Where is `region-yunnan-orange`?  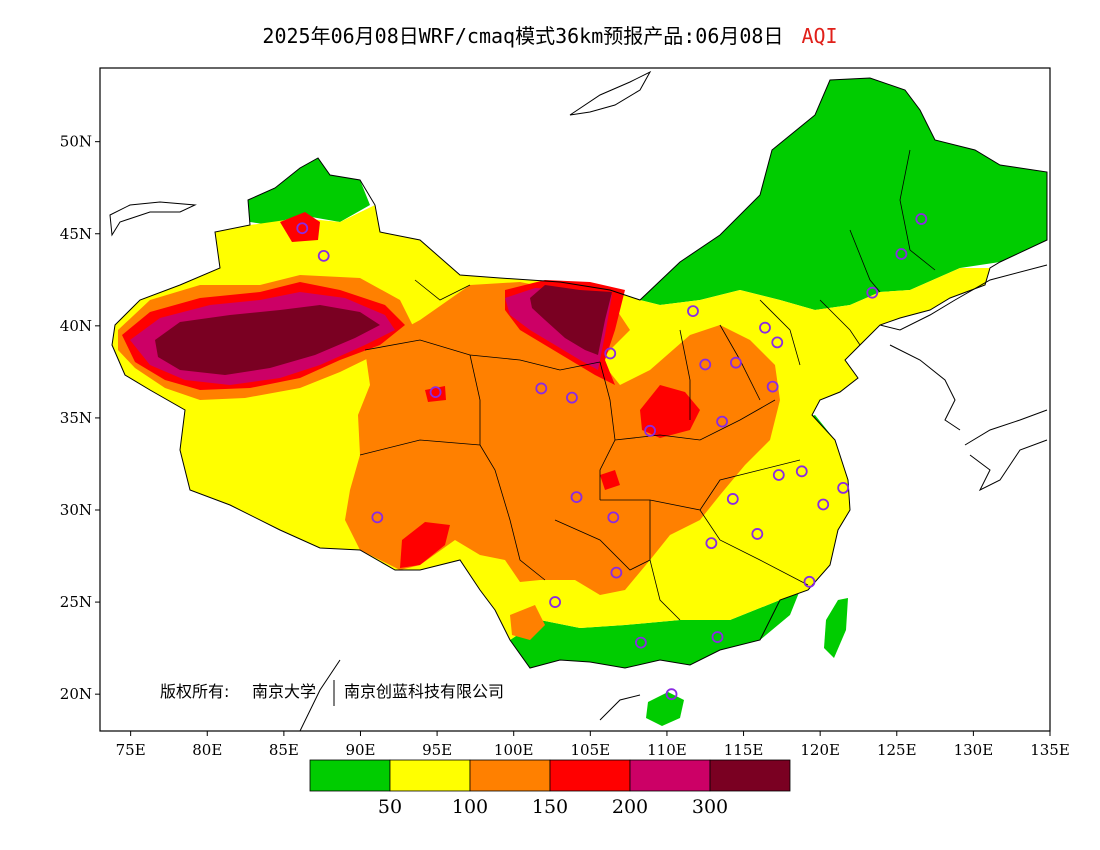
region-yunnan-orange is located at coordinates (527, 622).